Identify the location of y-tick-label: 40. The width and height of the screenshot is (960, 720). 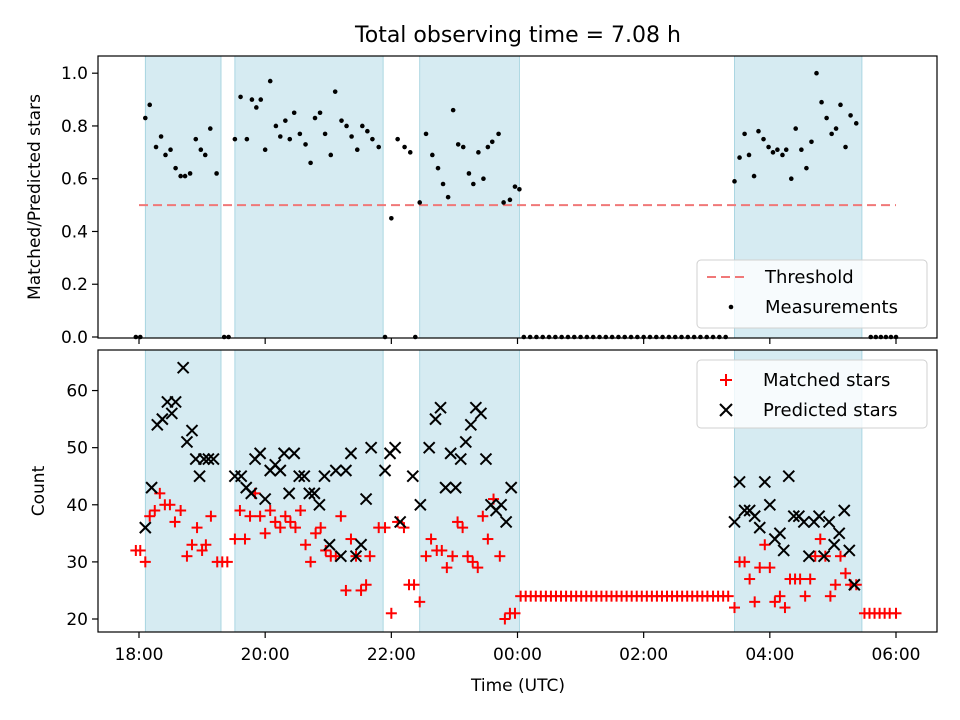
(77, 506).